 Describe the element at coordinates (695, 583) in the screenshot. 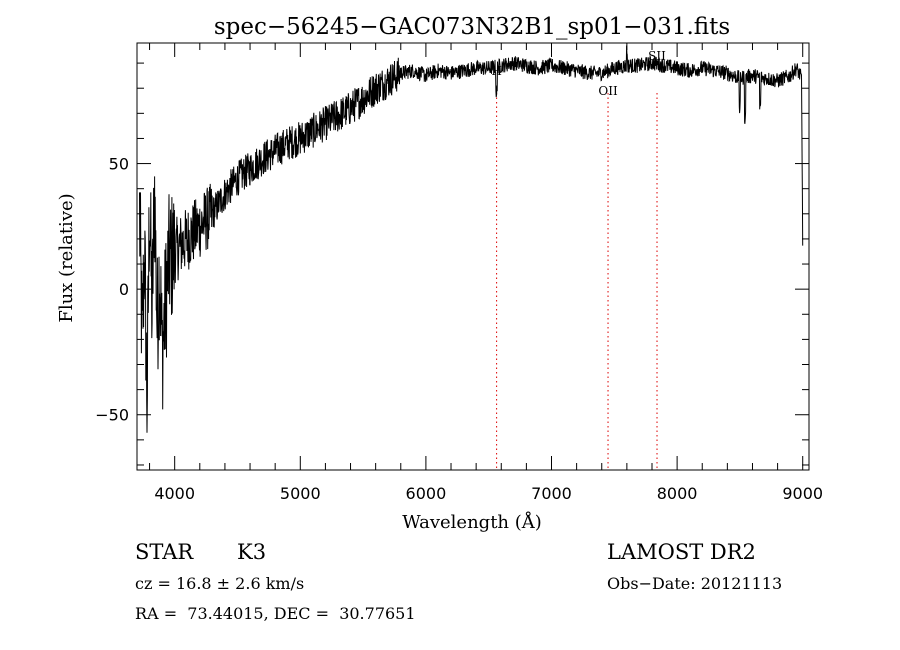

I see `observation-date: Obs−Date: 20121113` at that location.